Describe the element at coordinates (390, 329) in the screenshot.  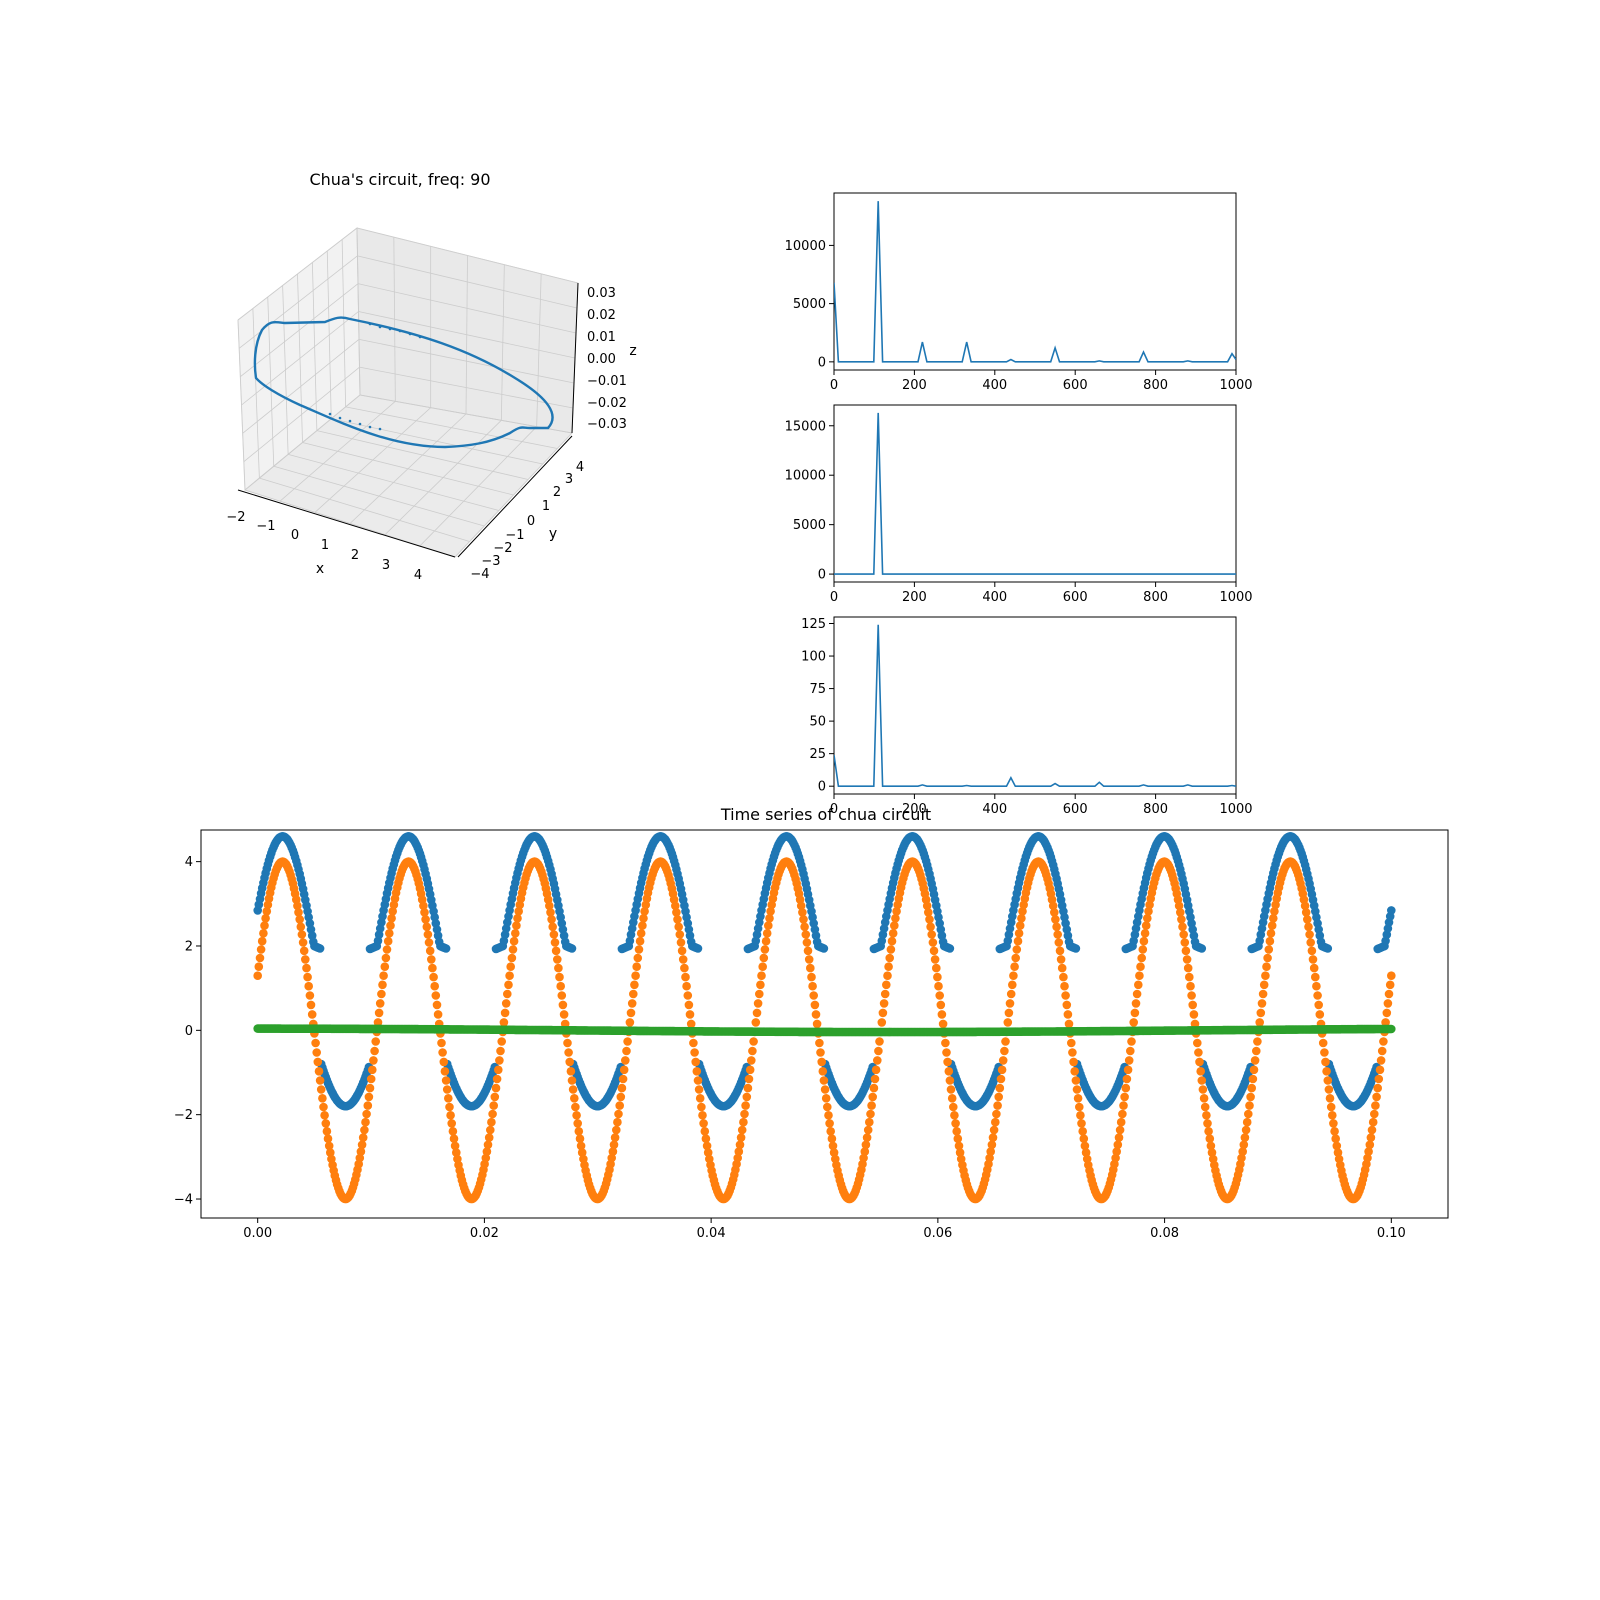
I see `trajectory-point` at that location.